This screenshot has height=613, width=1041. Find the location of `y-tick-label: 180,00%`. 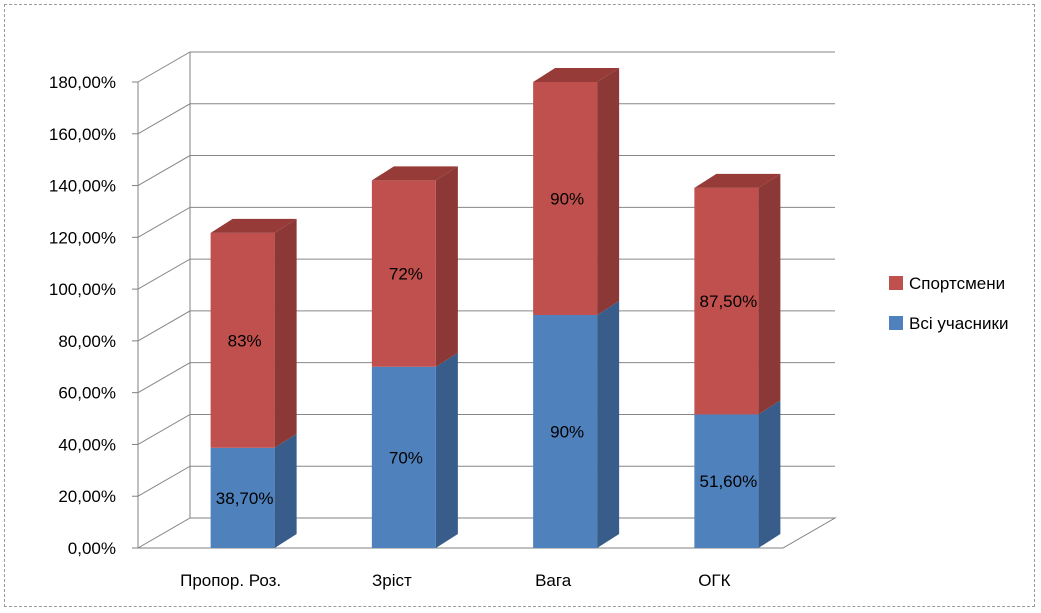

y-tick-label: 180,00% is located at coordinates (82, 82).